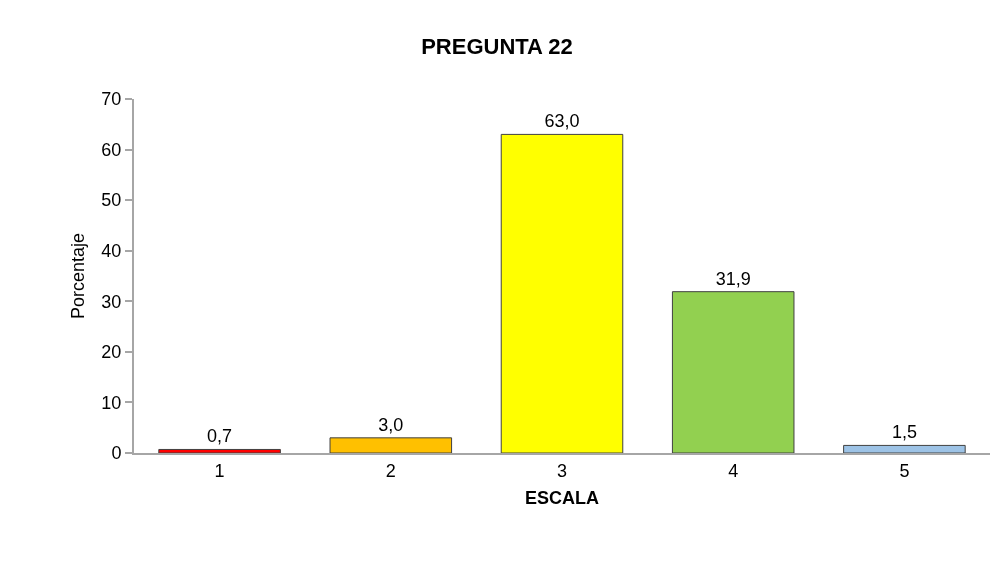  What do you see at coordinates (220, 436) in the screenshot?
I see `data-label: 0,7` at bounding box center [220, 436].